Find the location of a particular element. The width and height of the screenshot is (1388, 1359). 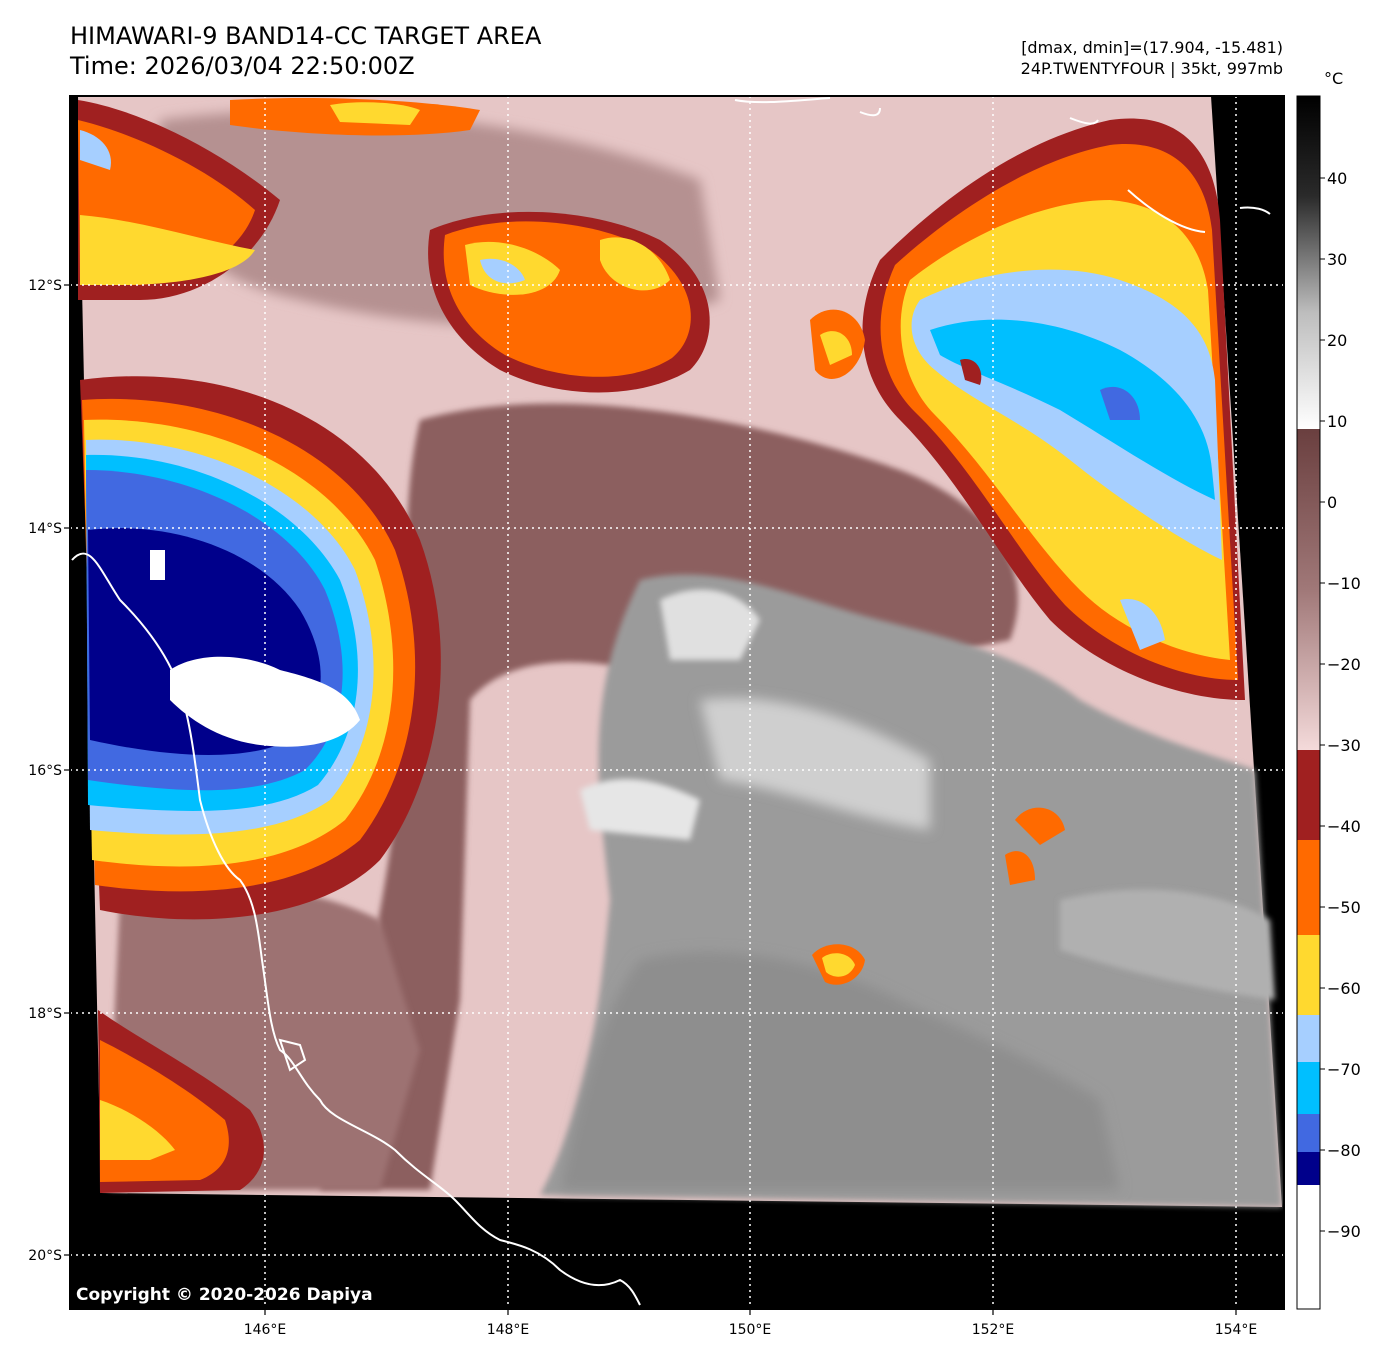

north-strip is located at coordinates (355, 117).